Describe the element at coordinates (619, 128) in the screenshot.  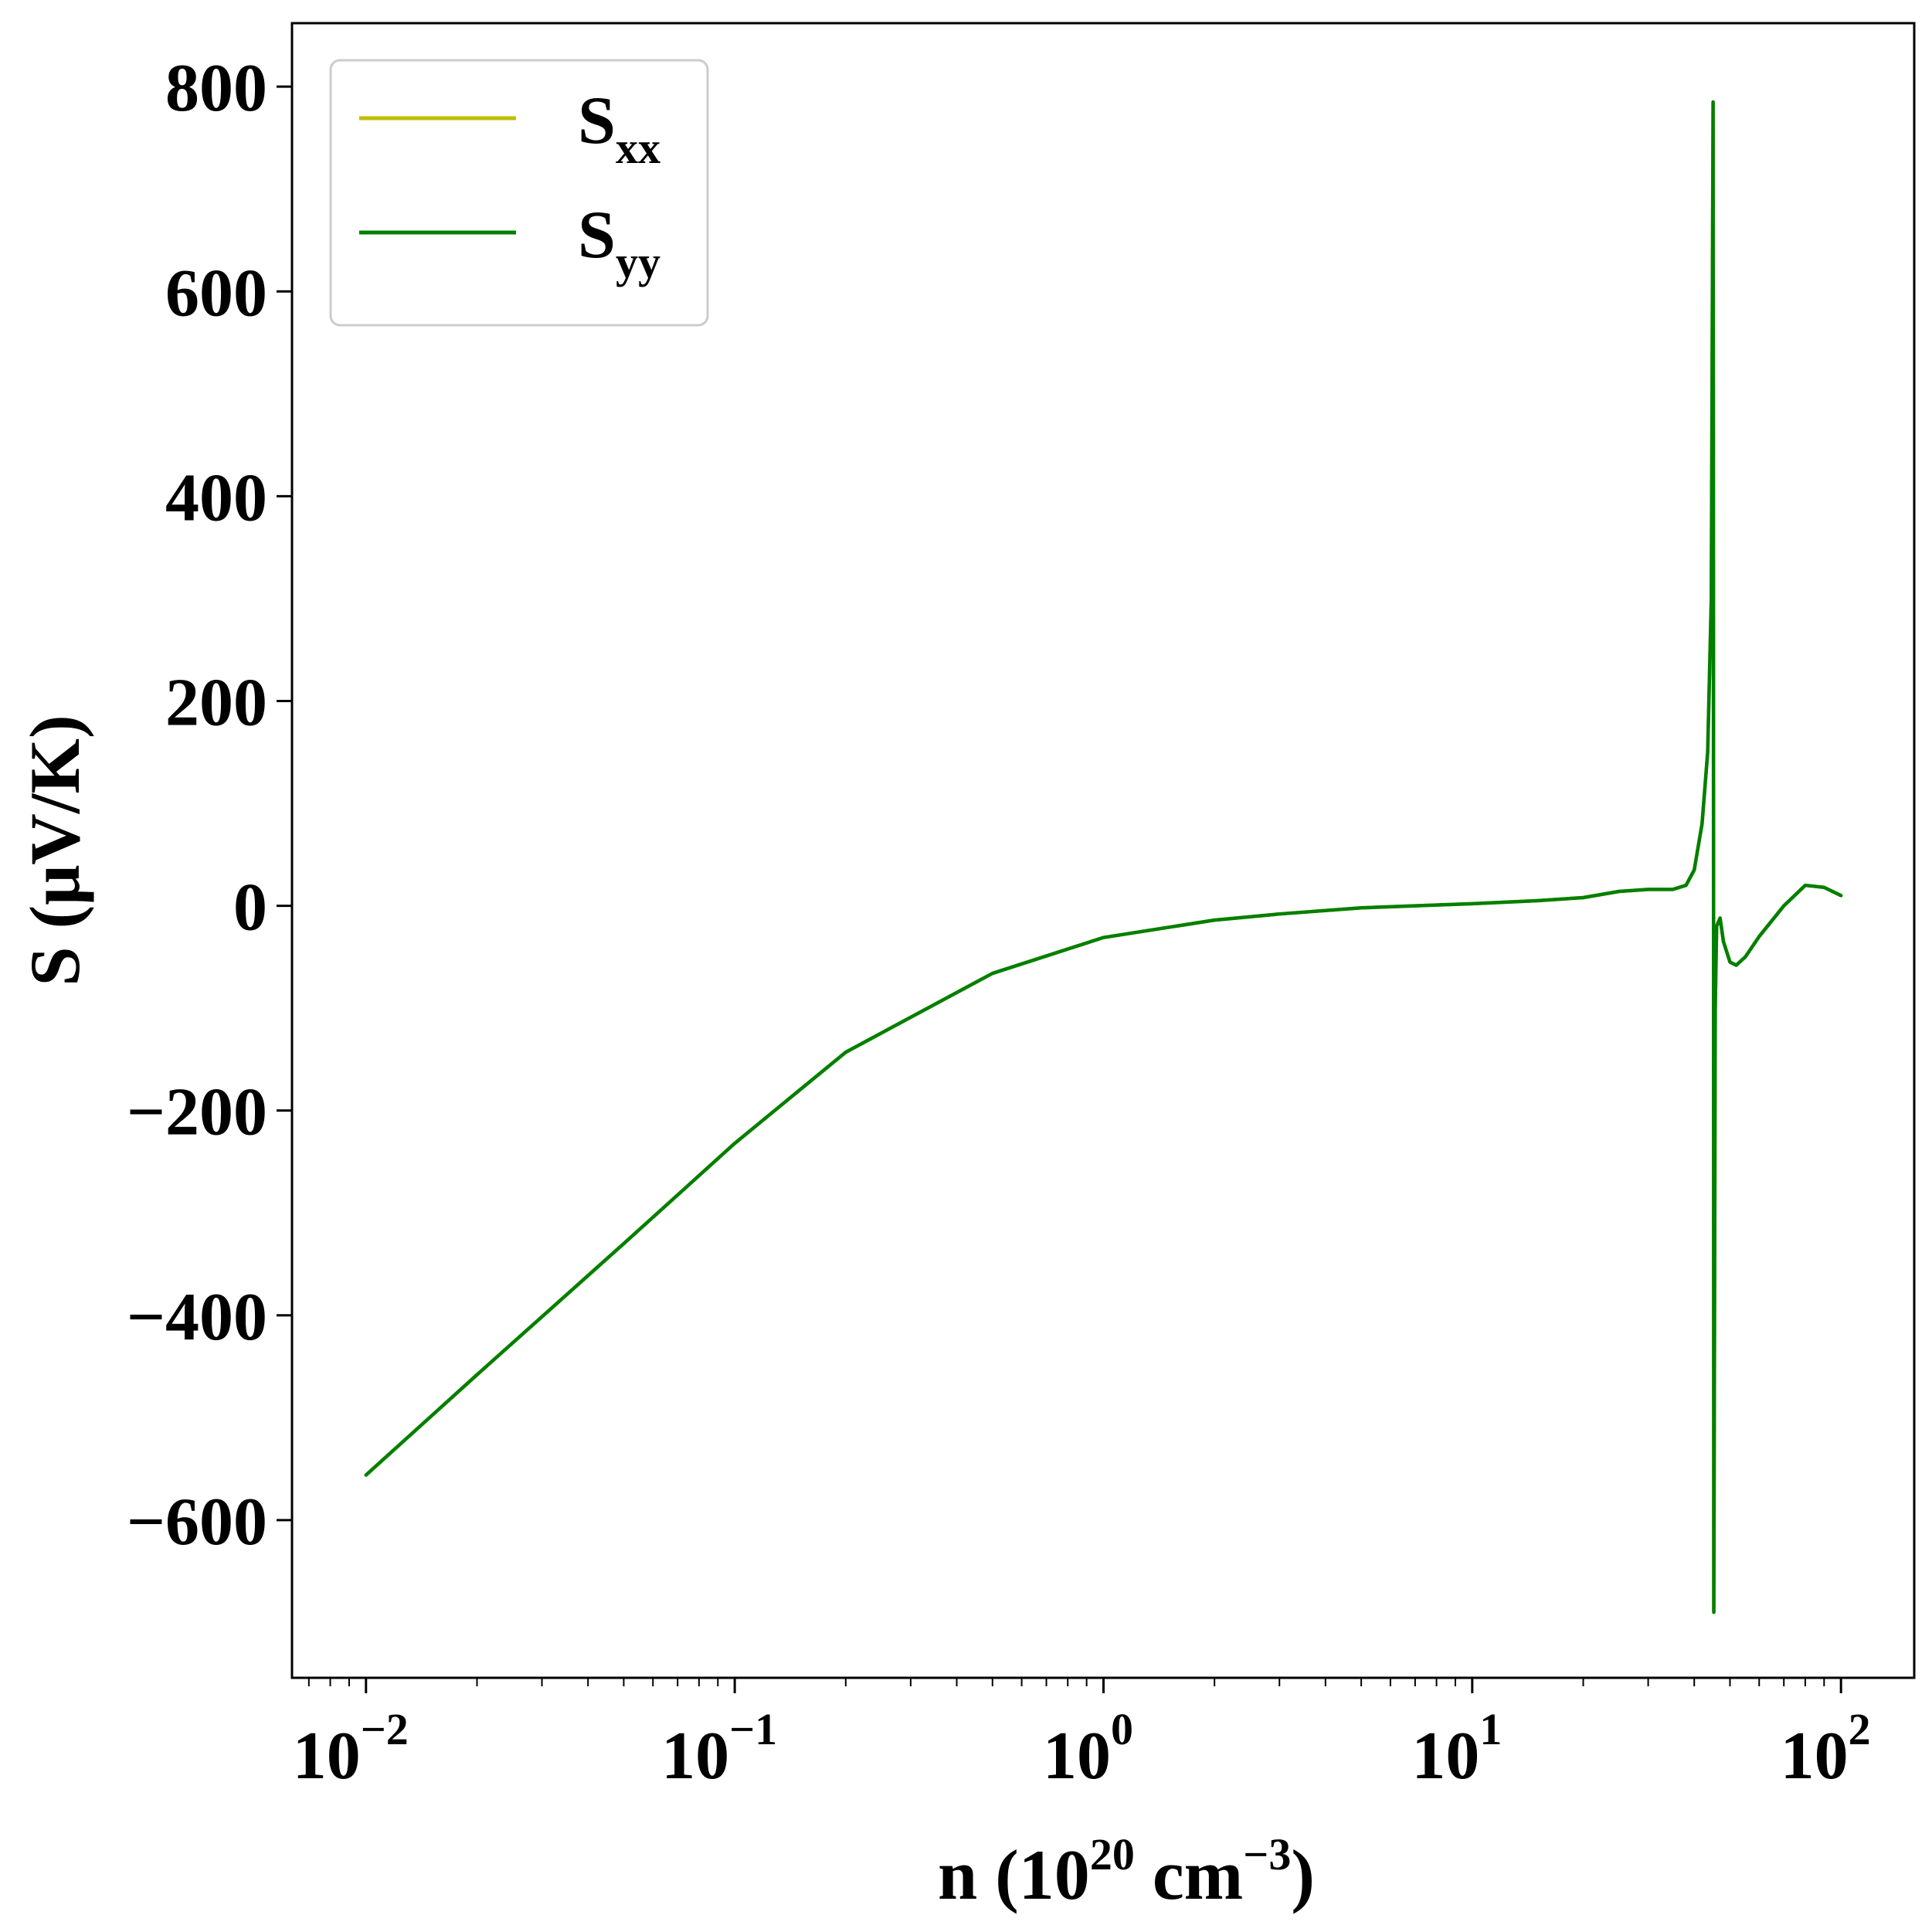
I see `legend-label-s-xx: Sxx` at that location.